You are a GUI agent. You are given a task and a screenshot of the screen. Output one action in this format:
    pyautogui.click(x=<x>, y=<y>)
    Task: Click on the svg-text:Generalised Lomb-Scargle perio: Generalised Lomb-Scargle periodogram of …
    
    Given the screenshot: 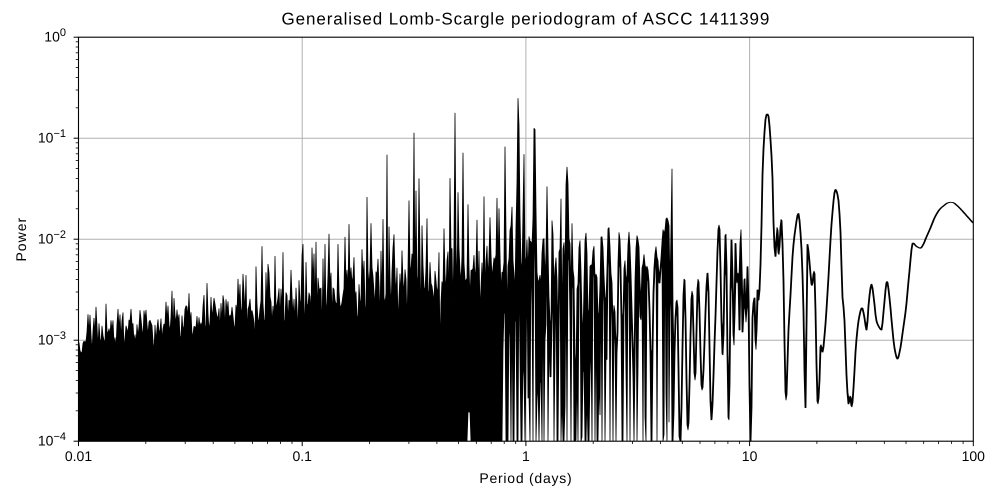 What is the action you would take?
    pyautogui.click(x=526, y=18)
    